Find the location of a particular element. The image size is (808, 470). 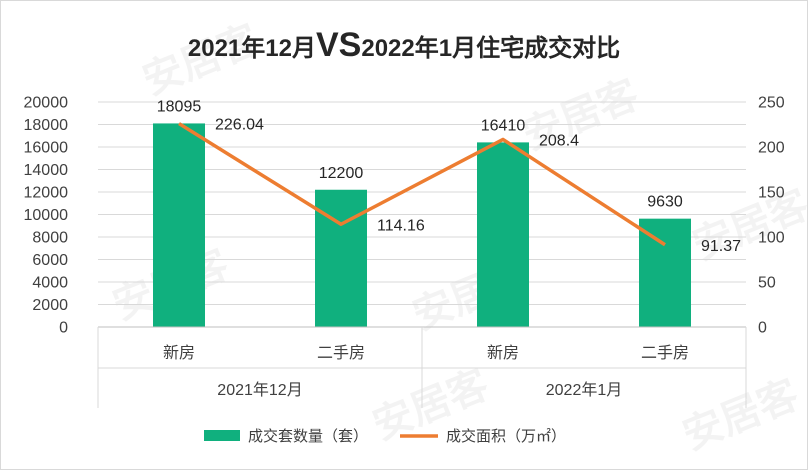

bar-value-label: 18095 is located at coordinates (179, 106).